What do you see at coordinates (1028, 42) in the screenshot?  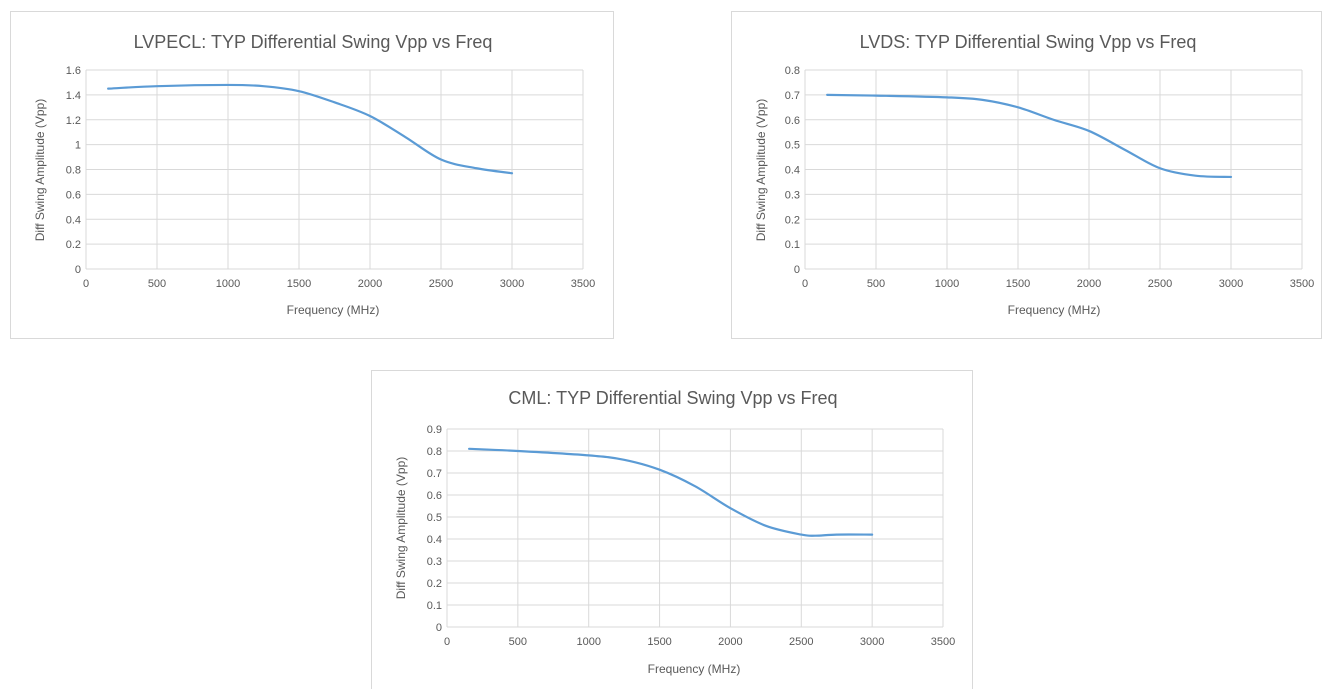 I see `chart-title: LVDS: TYP Differential Swing Vpp vs Freq` at bounding box center [1028, 42].